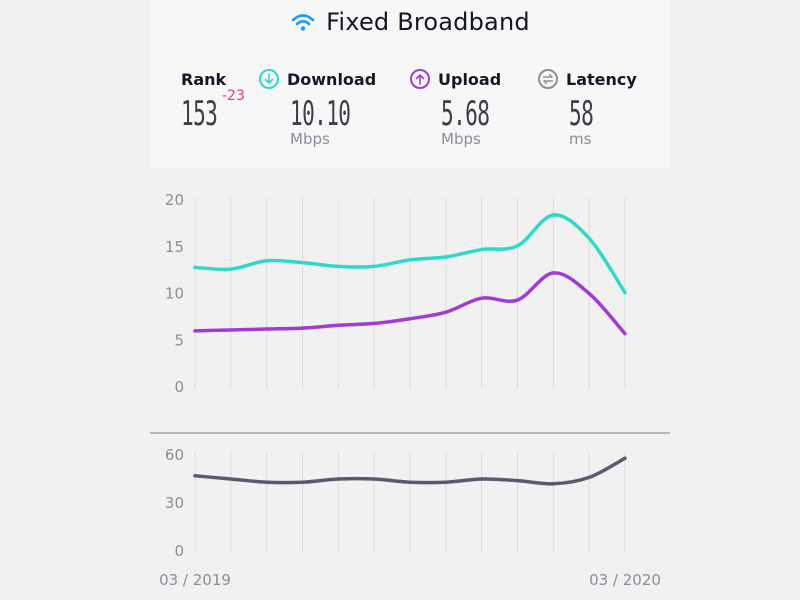 The height and width of the screenshot is (600, 800). What do you see at coordinates (195, 580) in the screenshot?
I see `x-tick-label-start: 03 / 2019` at bounding box center [195, 580].